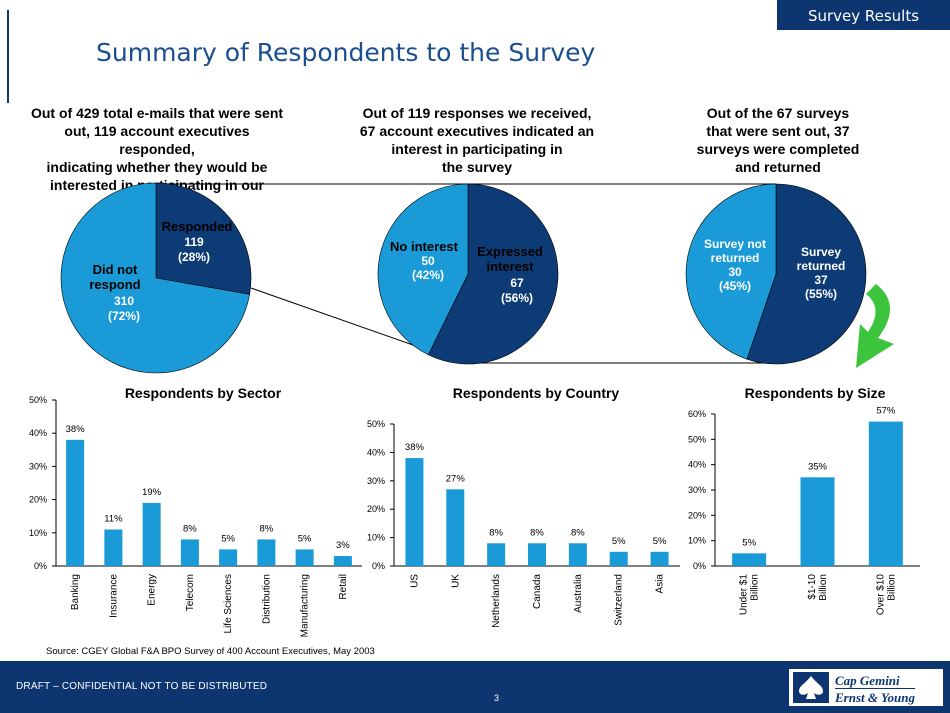 The height and width of the screenshot is (713, 950). Describe the element at coordinates (113, 518) in the screenshot. I see `bar-value-label: 11%` at that location.